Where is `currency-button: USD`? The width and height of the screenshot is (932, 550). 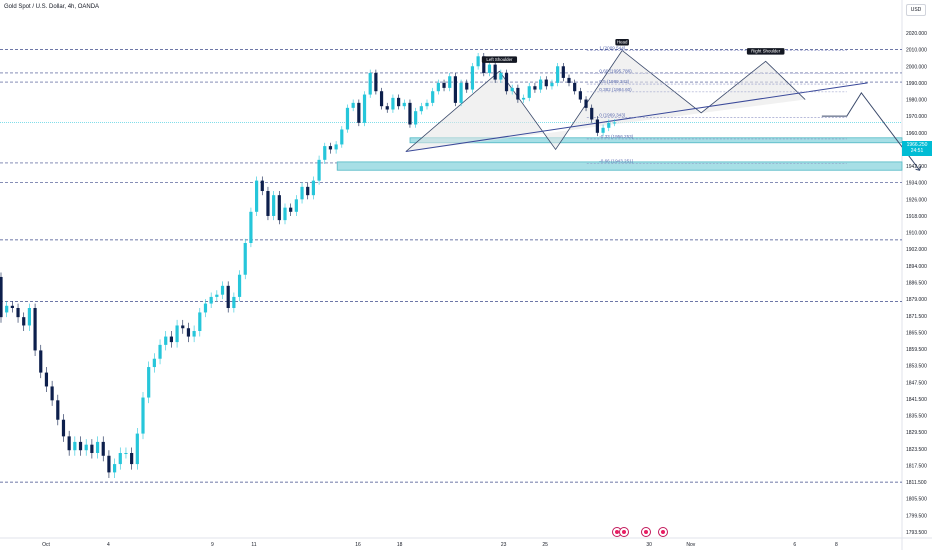
currency-button: USD is located at coordinates (916, 10).